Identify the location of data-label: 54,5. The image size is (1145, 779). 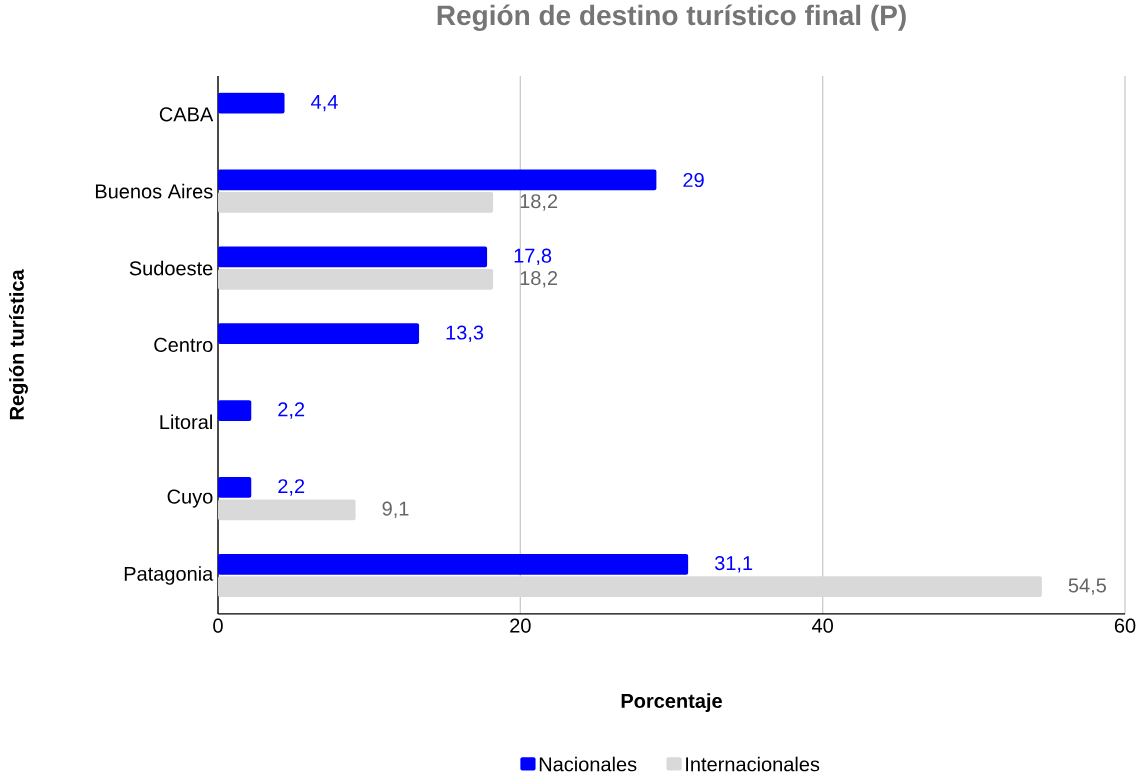
(1087, 587).